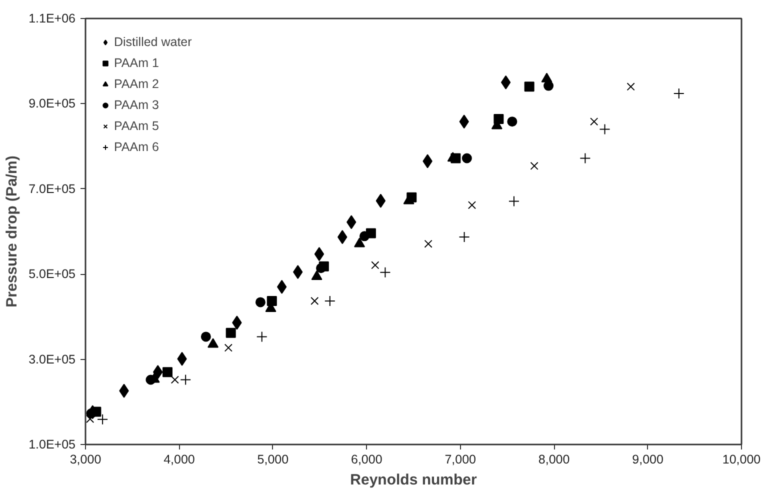  I want to click on x-tick-label: 6,000, so click(366, 459).